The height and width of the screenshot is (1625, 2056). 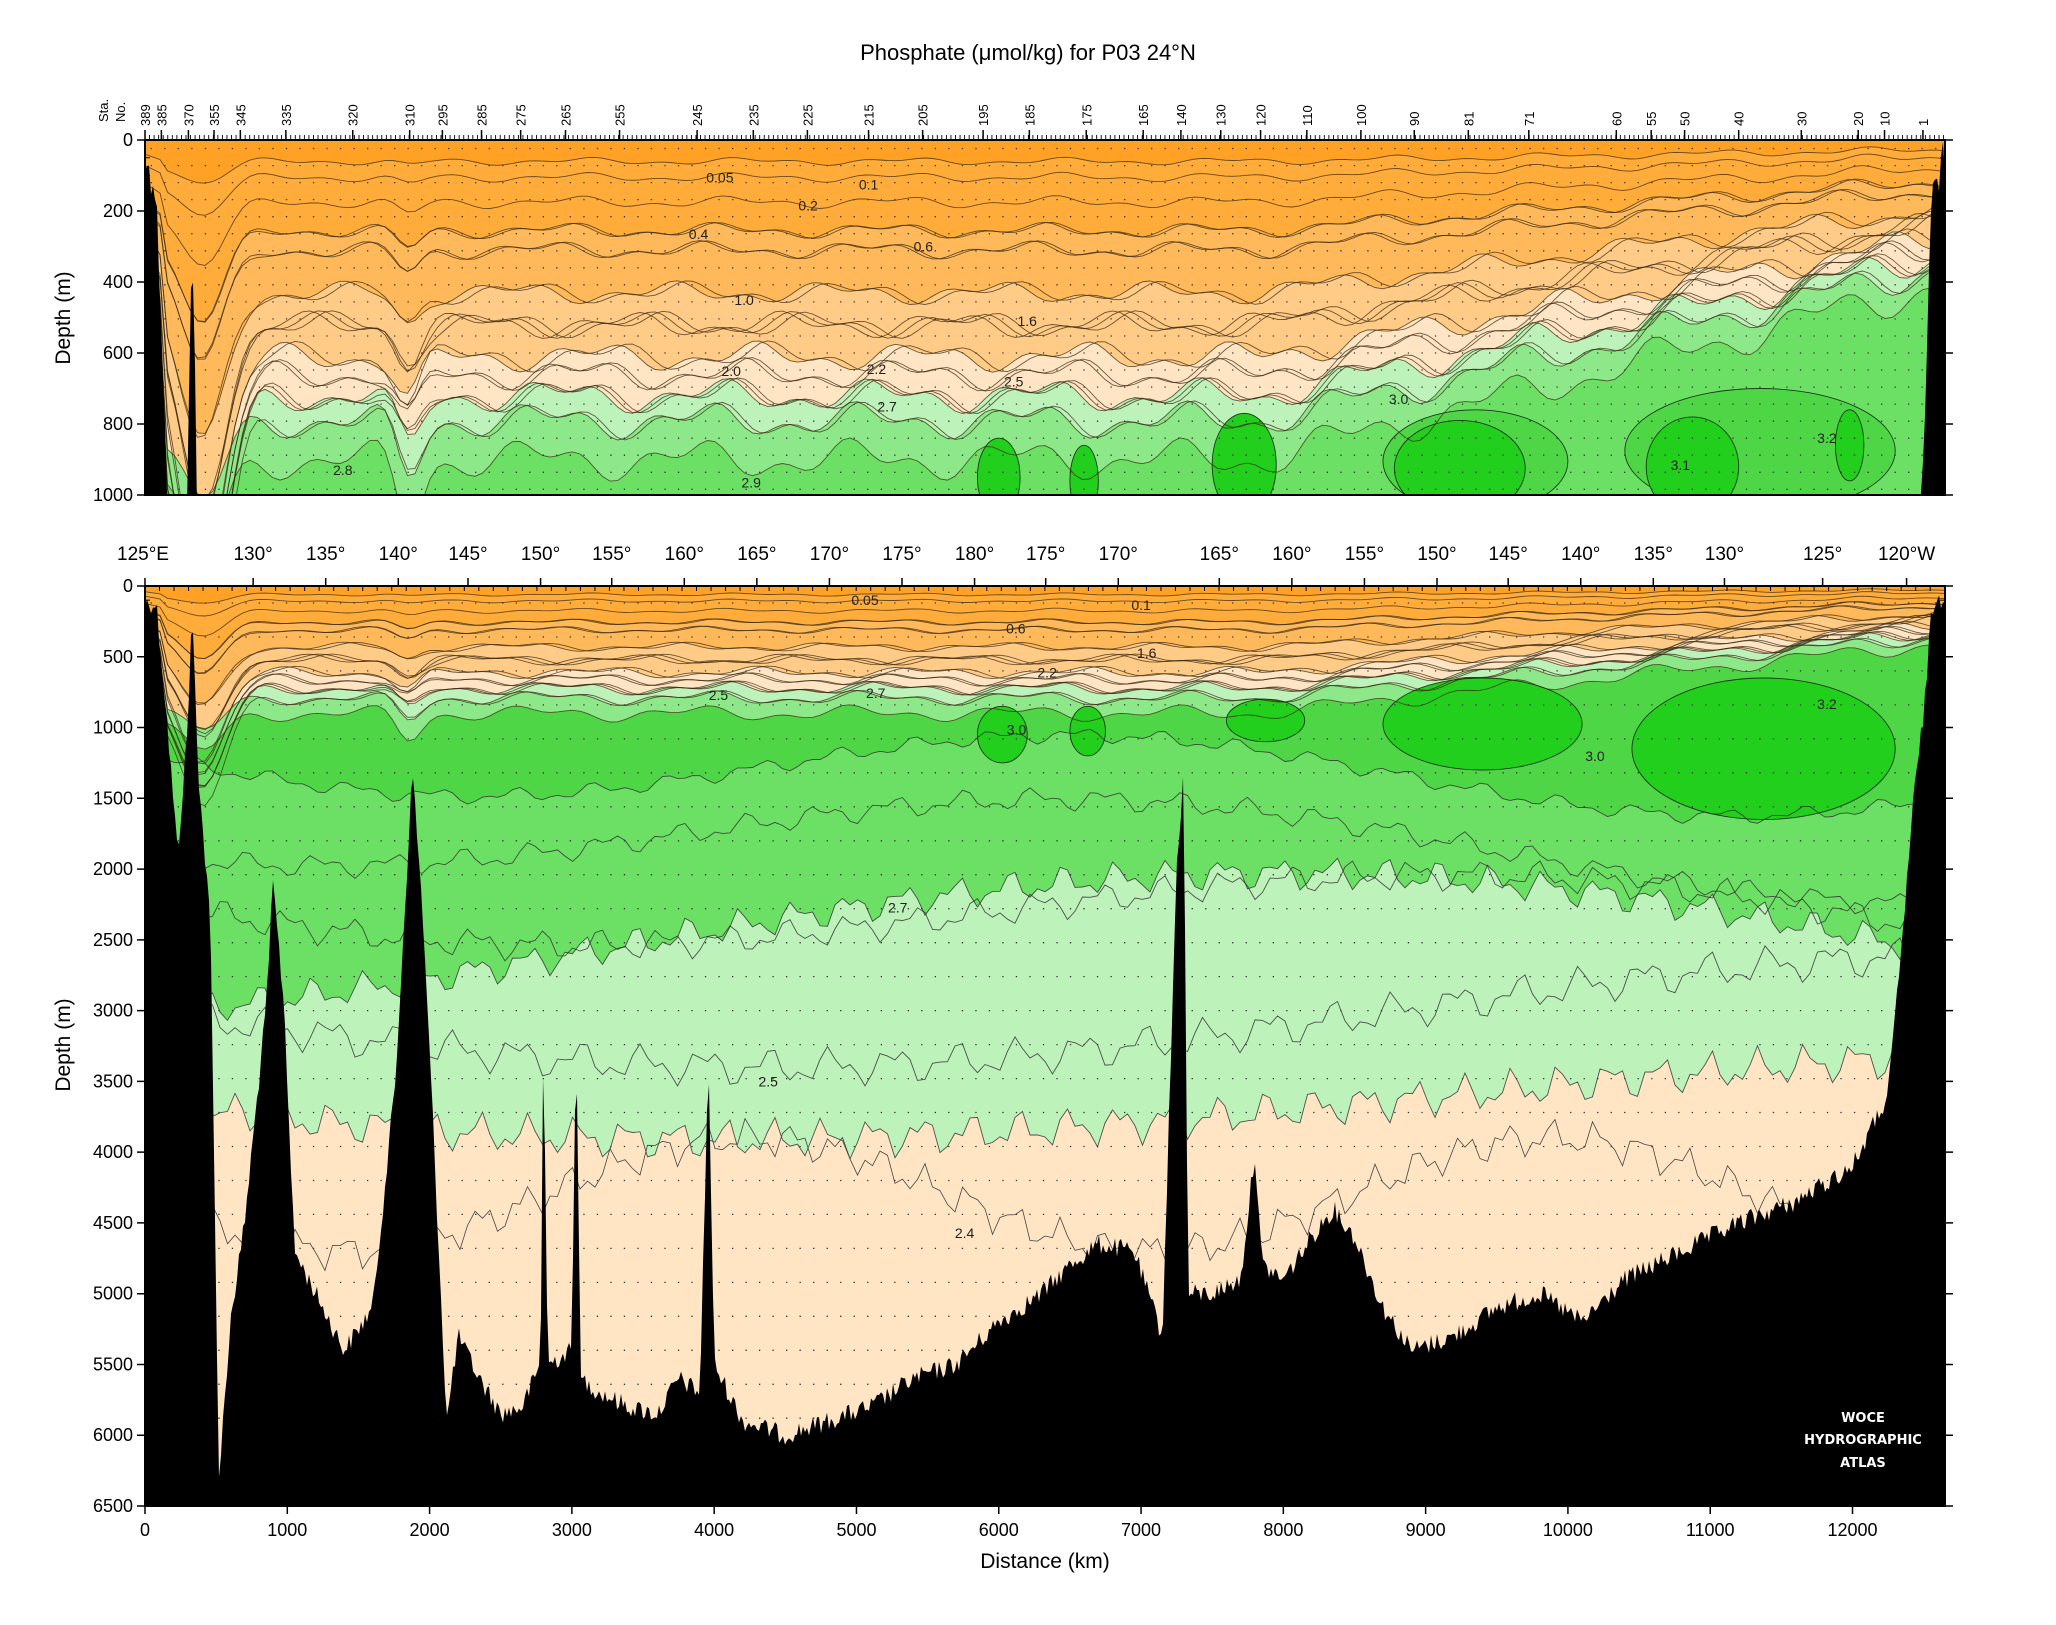 What do you see at coordinates (1029, 115) in the screenshot?
I see `station-label: 185` at bounding box center [1029, 115].